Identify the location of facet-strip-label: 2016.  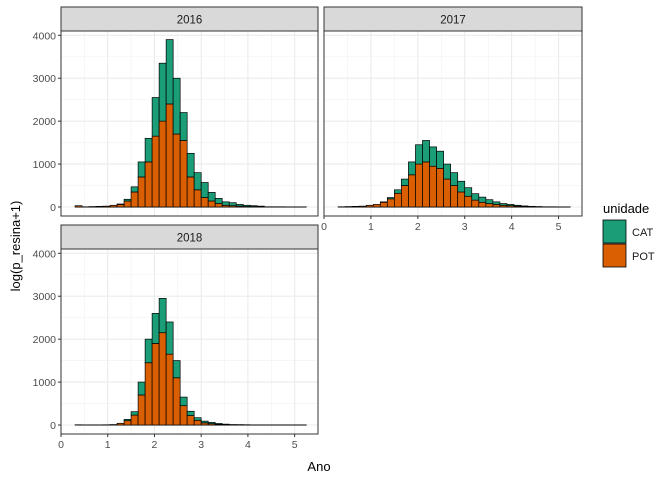
(190, 21).